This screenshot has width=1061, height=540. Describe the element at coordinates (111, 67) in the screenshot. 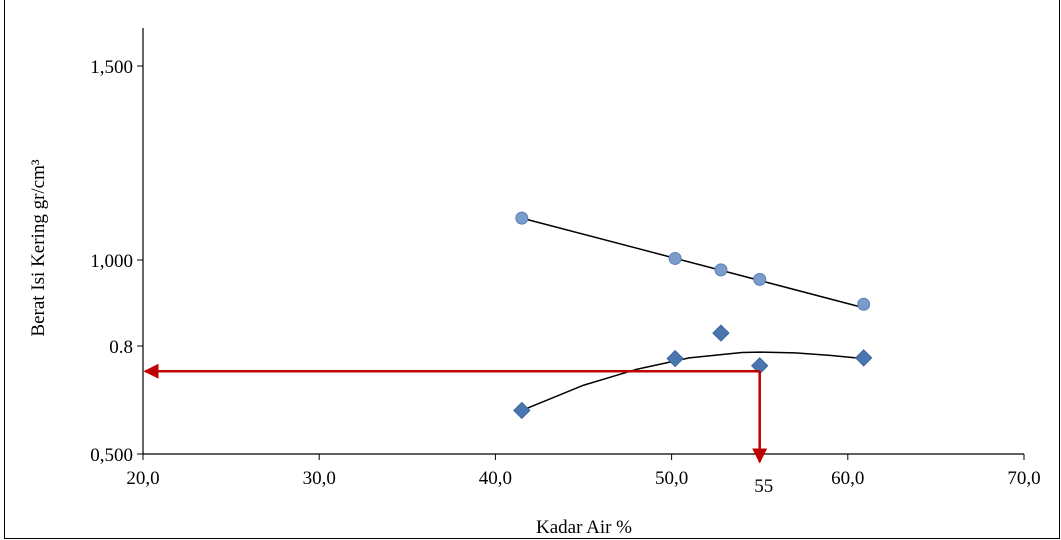

I see `y-tick-label: 1,500` at that location.